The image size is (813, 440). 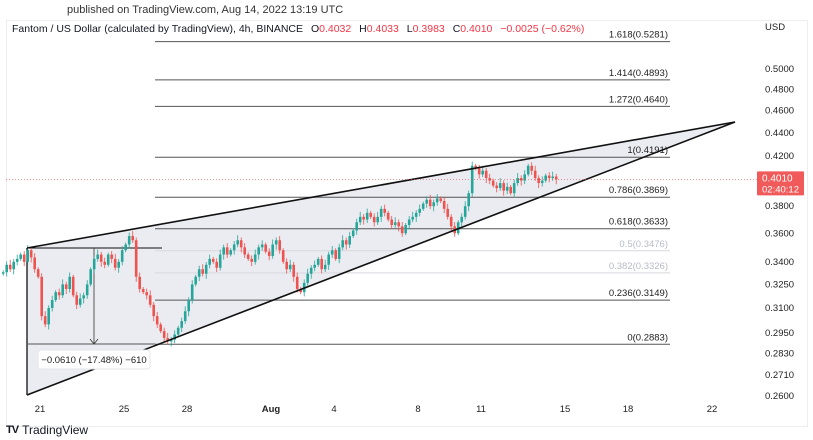 I want to click on x-tick-label: 25, so click(x=124, y=409).